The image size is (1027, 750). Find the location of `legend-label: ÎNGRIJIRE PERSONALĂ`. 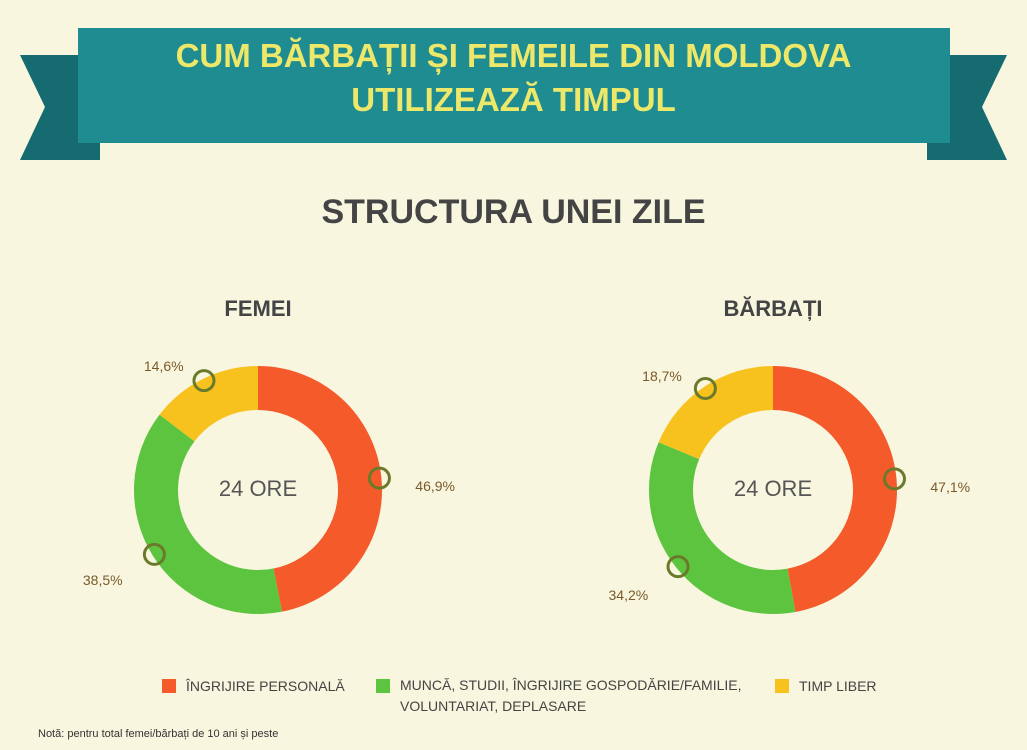

legend-label: ÎNGRIJIRE PERSONALĂ is located at coordinates (265, 686).